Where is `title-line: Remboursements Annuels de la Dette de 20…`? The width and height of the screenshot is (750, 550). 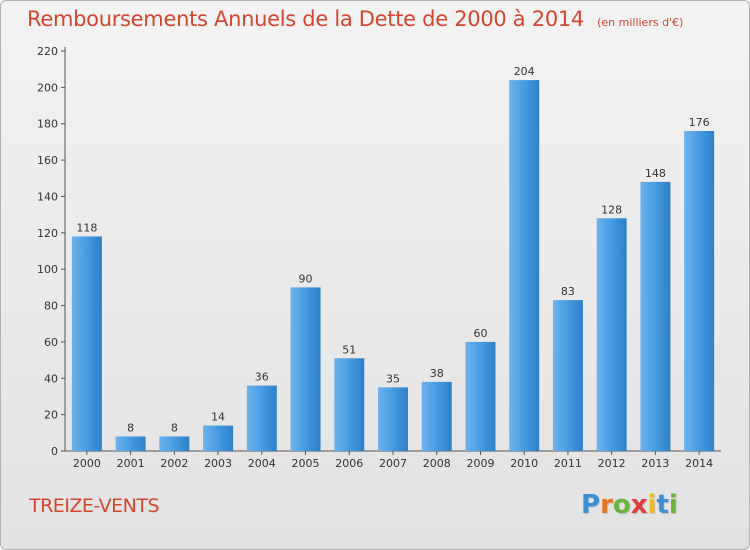
title-line: Remboursements Annuels de la Dette de 20… is located at coordinates (355, 19).